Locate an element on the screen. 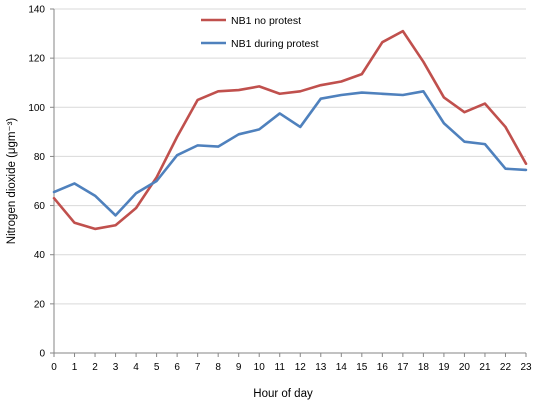 The image size is (541, 404). x-tick-label: 2 is located at coordinates (95, 367).